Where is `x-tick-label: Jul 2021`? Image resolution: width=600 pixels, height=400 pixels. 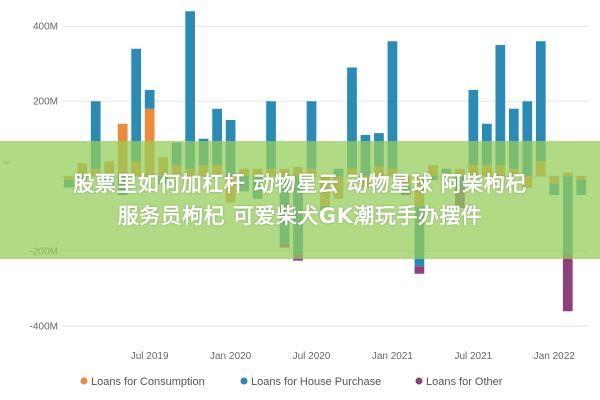
x-tick-label: Jul 2021 is located at coordinates (473, 356).